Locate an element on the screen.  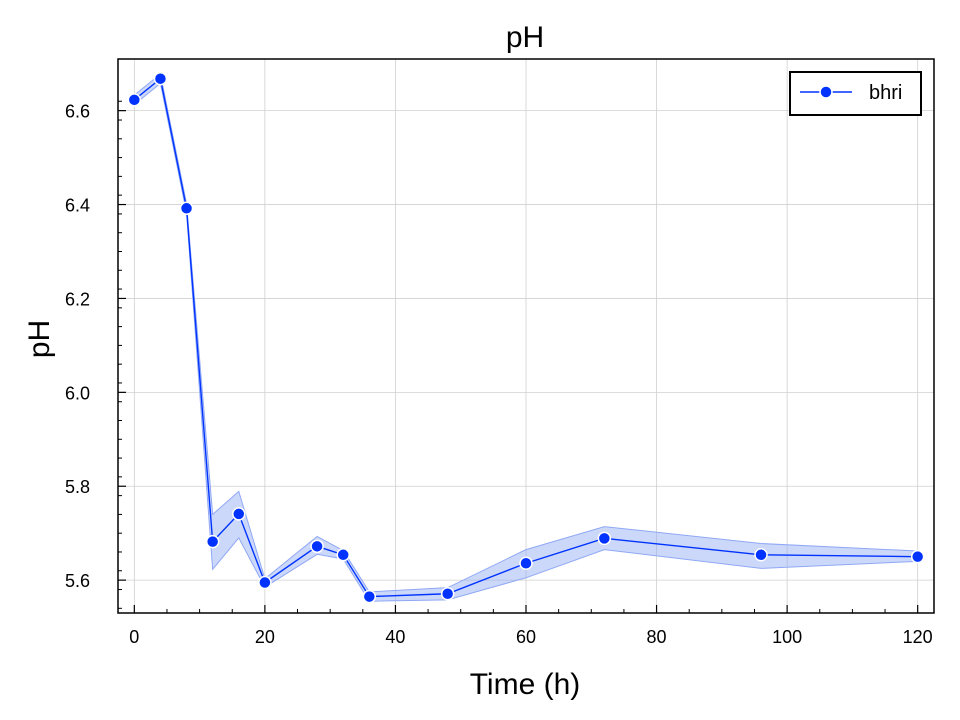
x-axis-label: Time (h) is located at coordinates (525, 684).